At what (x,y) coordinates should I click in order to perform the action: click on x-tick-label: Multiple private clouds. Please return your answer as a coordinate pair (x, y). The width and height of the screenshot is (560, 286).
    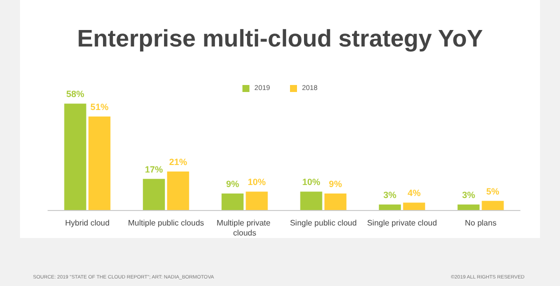
    Looking at the image, I should click on (244, 228).